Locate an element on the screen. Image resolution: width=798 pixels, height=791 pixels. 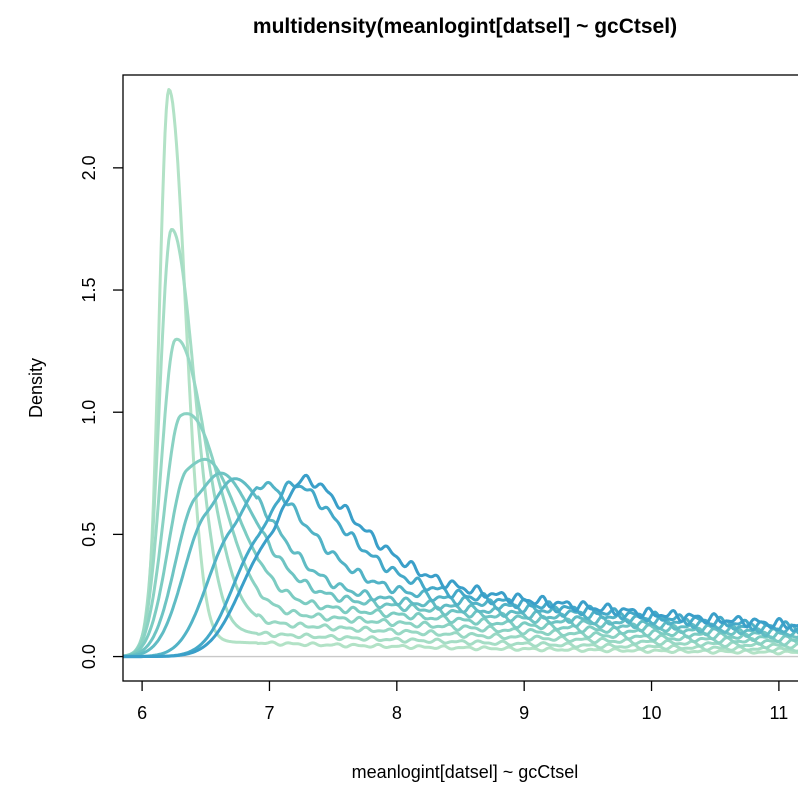
x-tick-label: 8 is located at coordinates (397, 713).